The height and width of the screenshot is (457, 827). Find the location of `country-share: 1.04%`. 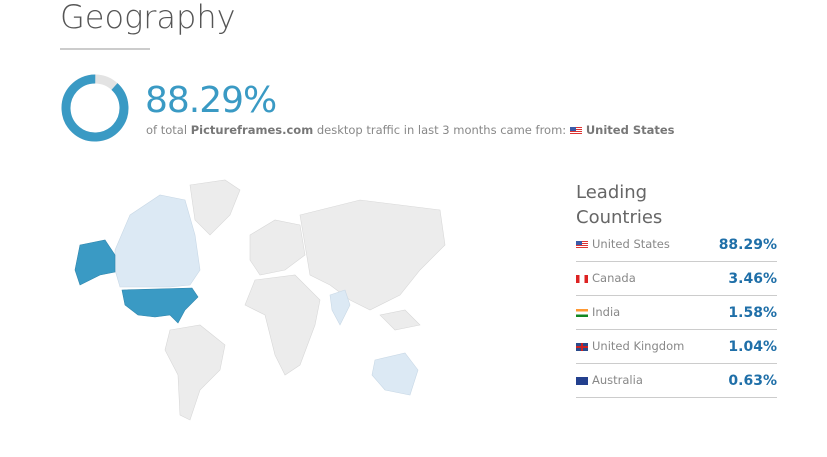

country-share: 1.04% is located at coordinates (752, 347).